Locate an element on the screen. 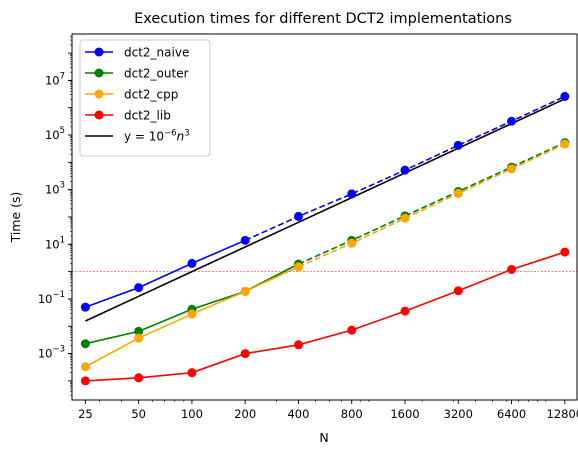 This screenshot has height=455, width=578. x-tick-label: 12800 is located at coordinates (562, 414).